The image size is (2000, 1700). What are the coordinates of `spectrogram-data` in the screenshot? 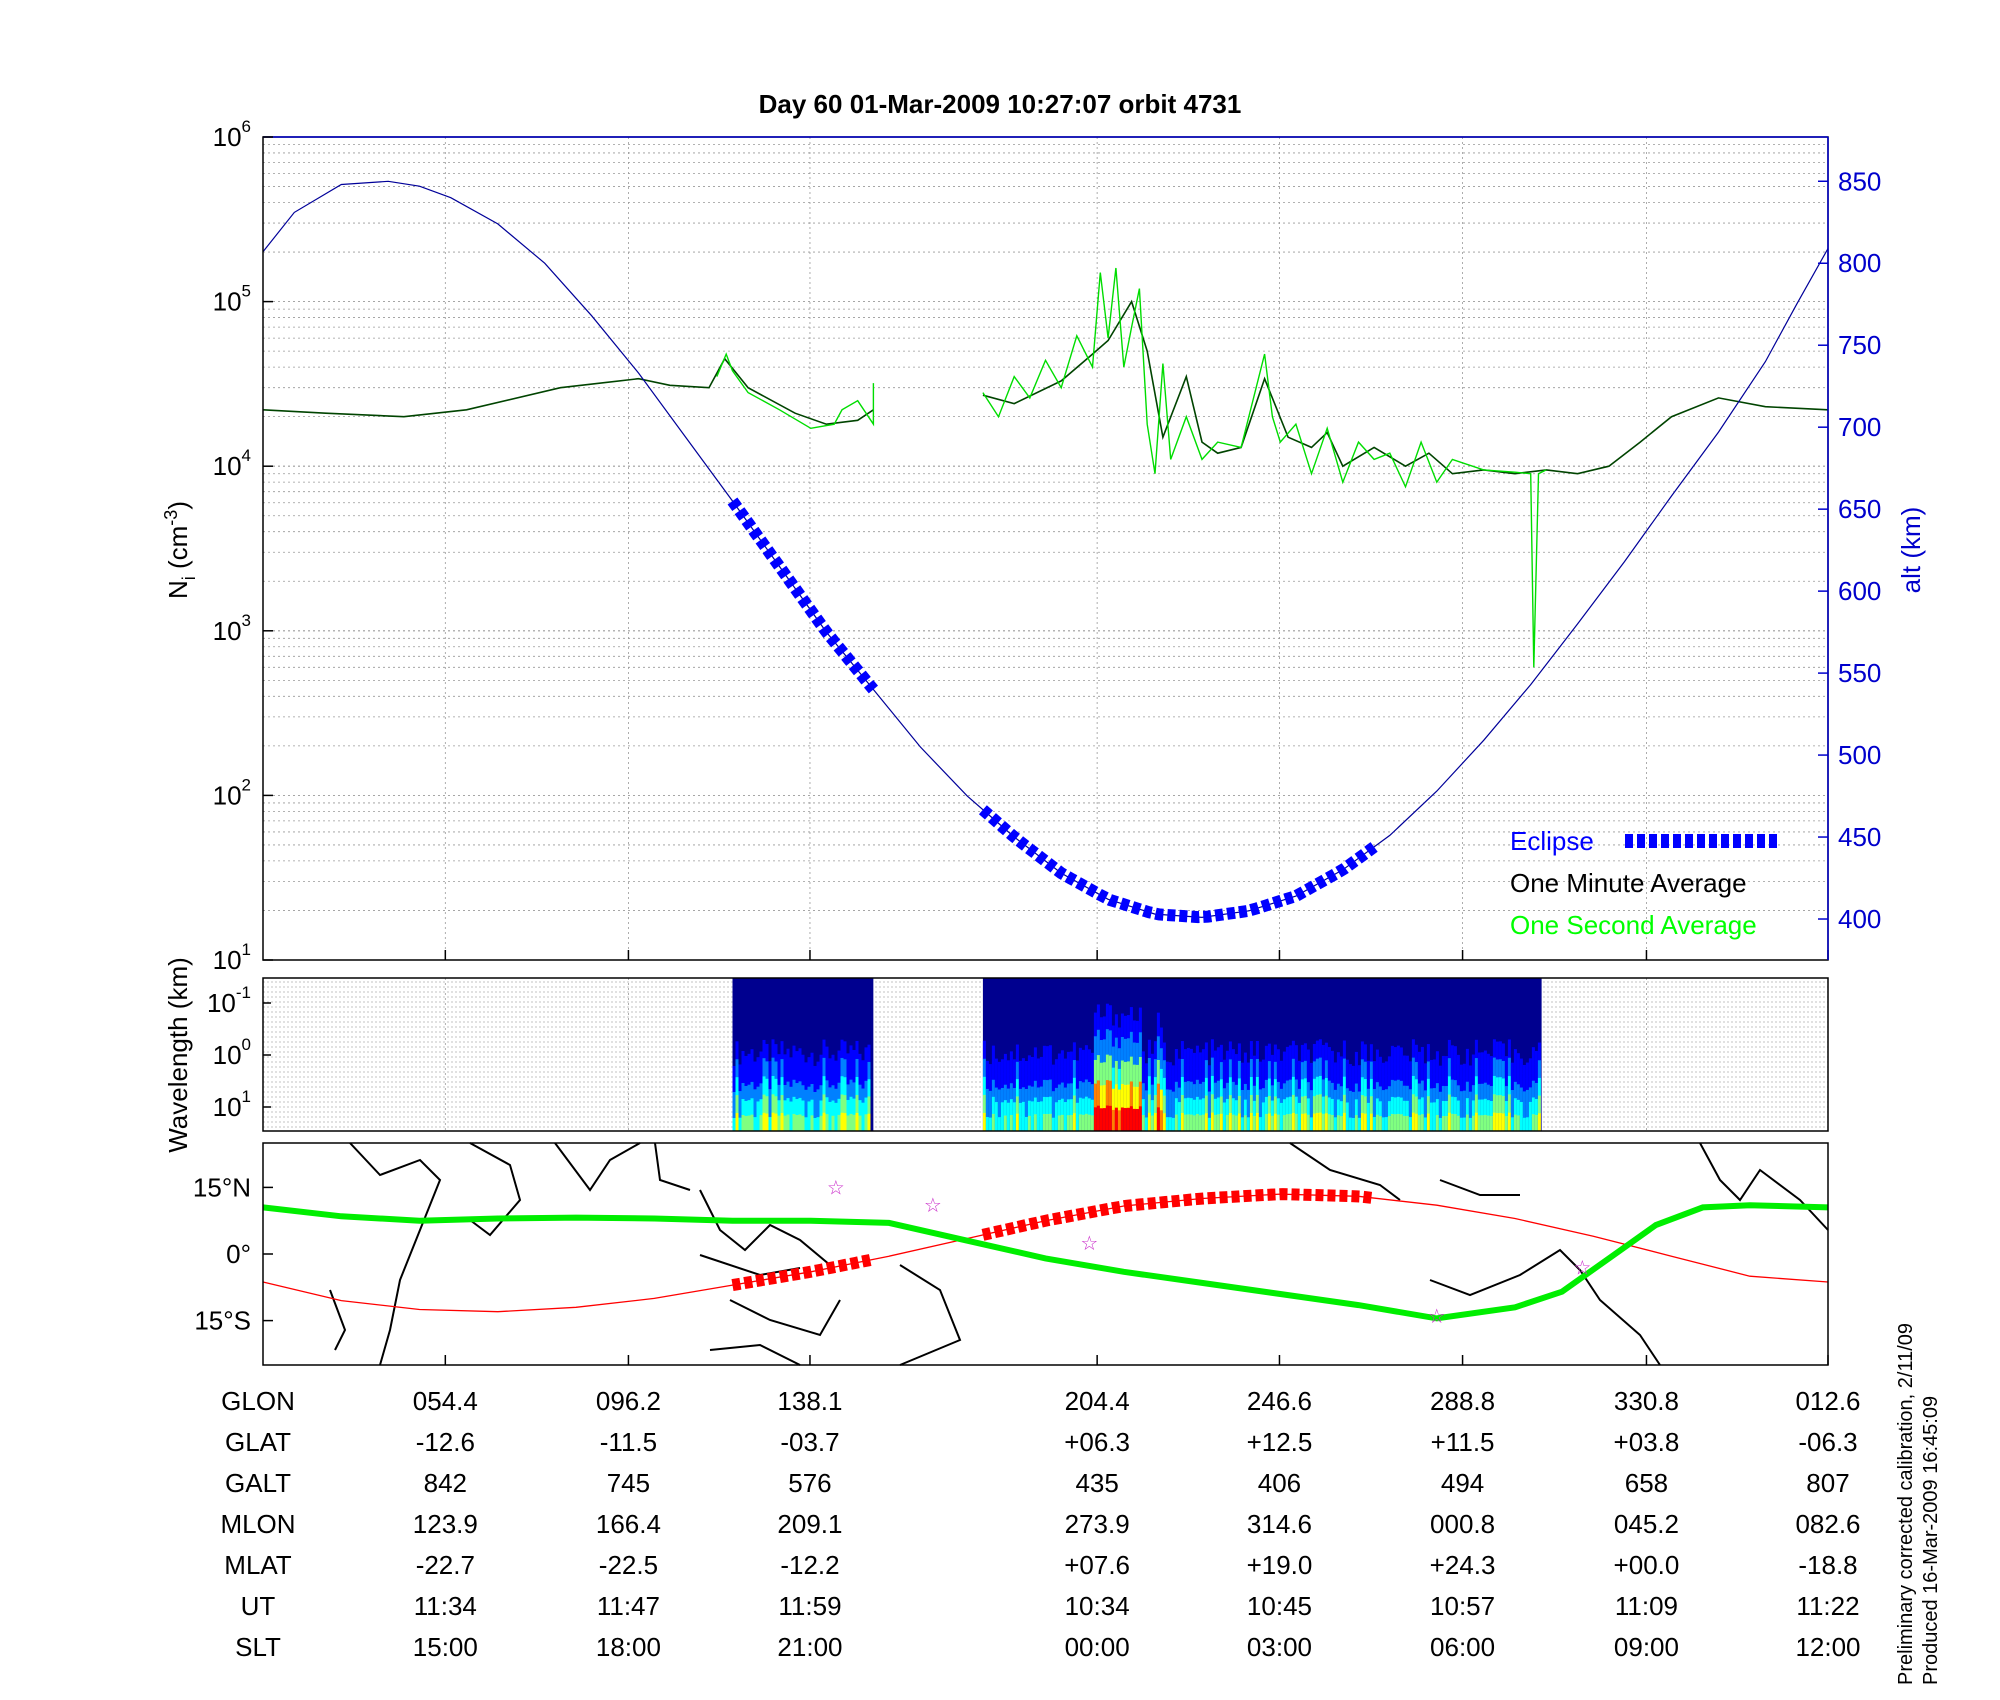 It's located at (1137, 1055).